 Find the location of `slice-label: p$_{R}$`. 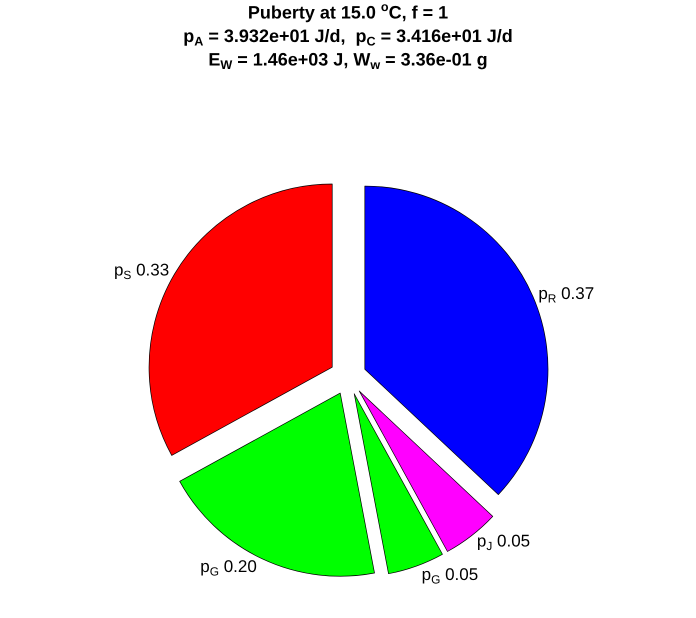

slice-label: p$_{R}$ is located at coordinates (547, 295).